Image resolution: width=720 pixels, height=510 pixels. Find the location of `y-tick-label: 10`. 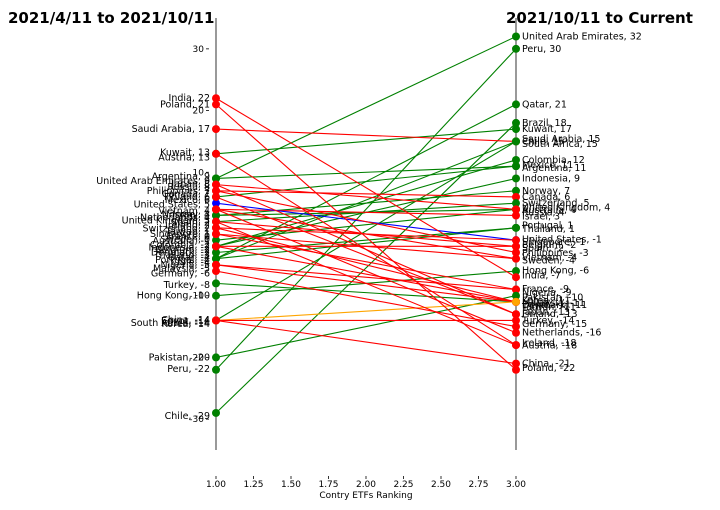

y-tick-label: 10 is located at coordinates (199, 173).